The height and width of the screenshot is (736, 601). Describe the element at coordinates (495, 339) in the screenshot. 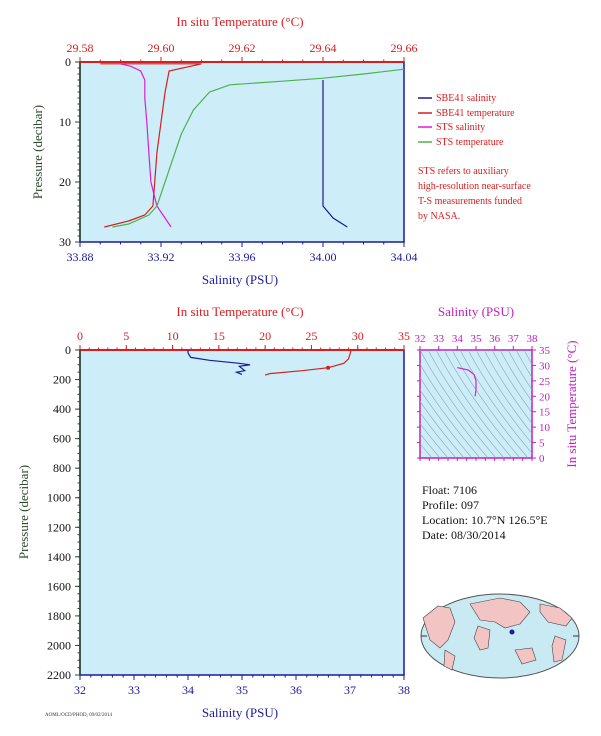

I see `panel3-top-tick-label: 36` at that location.